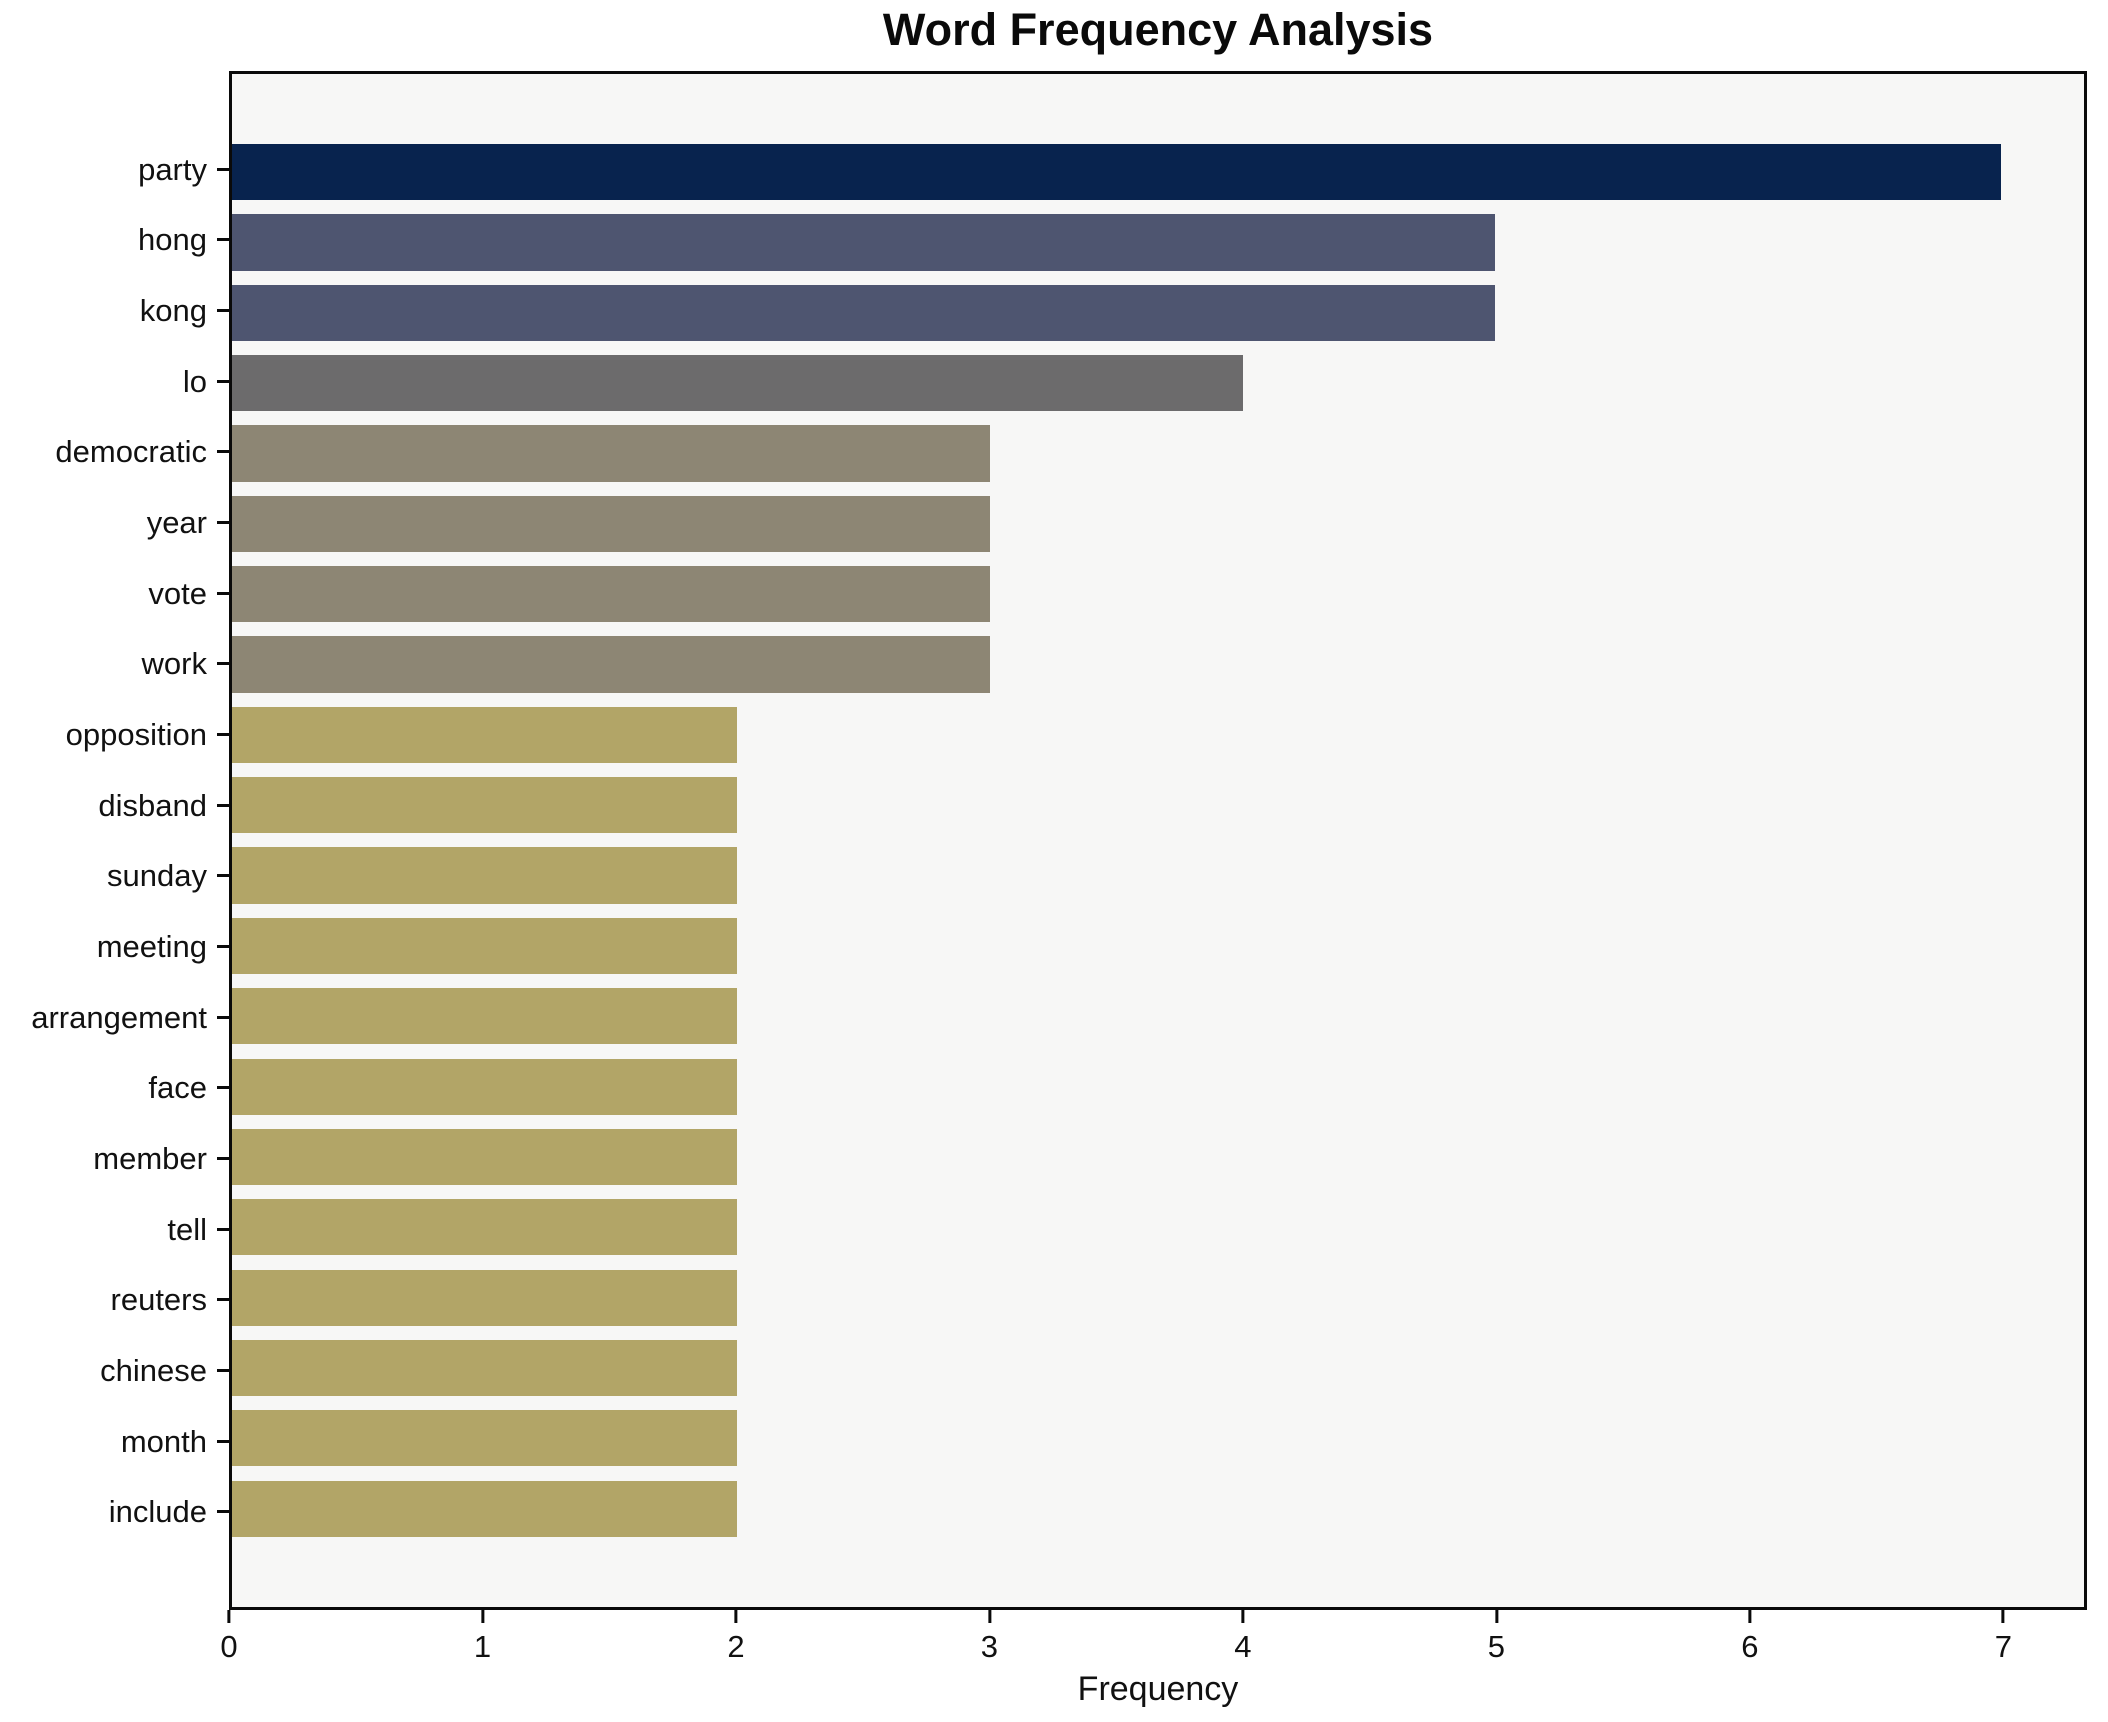 Image resolution: width=2108 pixels, height=1722 pixels. What do you see at coordinates (114, 310) in the screenshot?
I see `y-tick-row: kong` at bounding box center [114, 310].